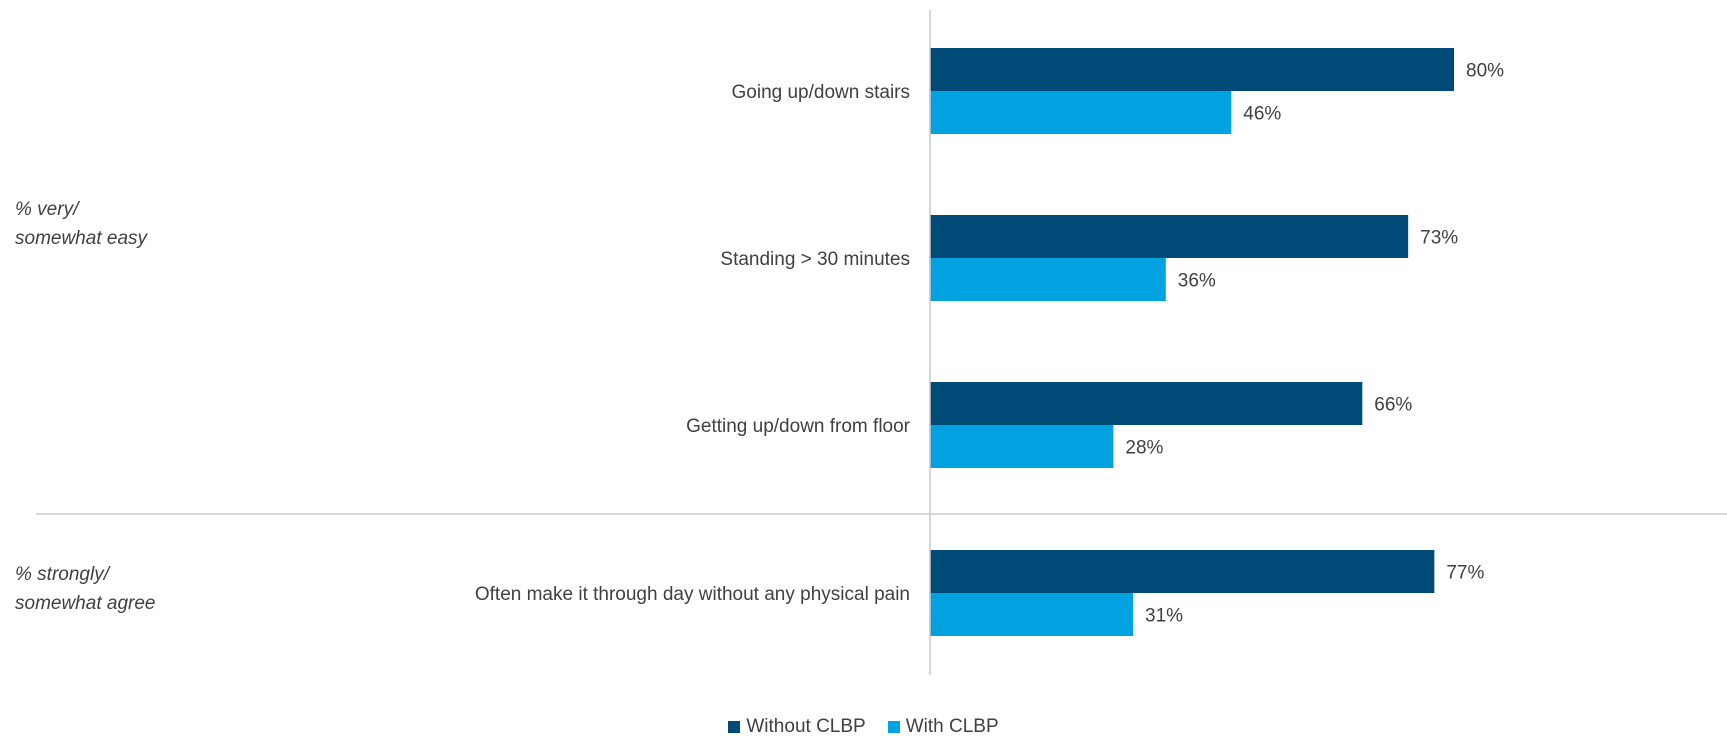 The image size is (1727, 751). What do you see at coordinates (1182, 571) in the screenshot?
I see `bar-without-clbp-often-make-it-through-day-without-any-physical-pain` at bounding box center [1182, 571].